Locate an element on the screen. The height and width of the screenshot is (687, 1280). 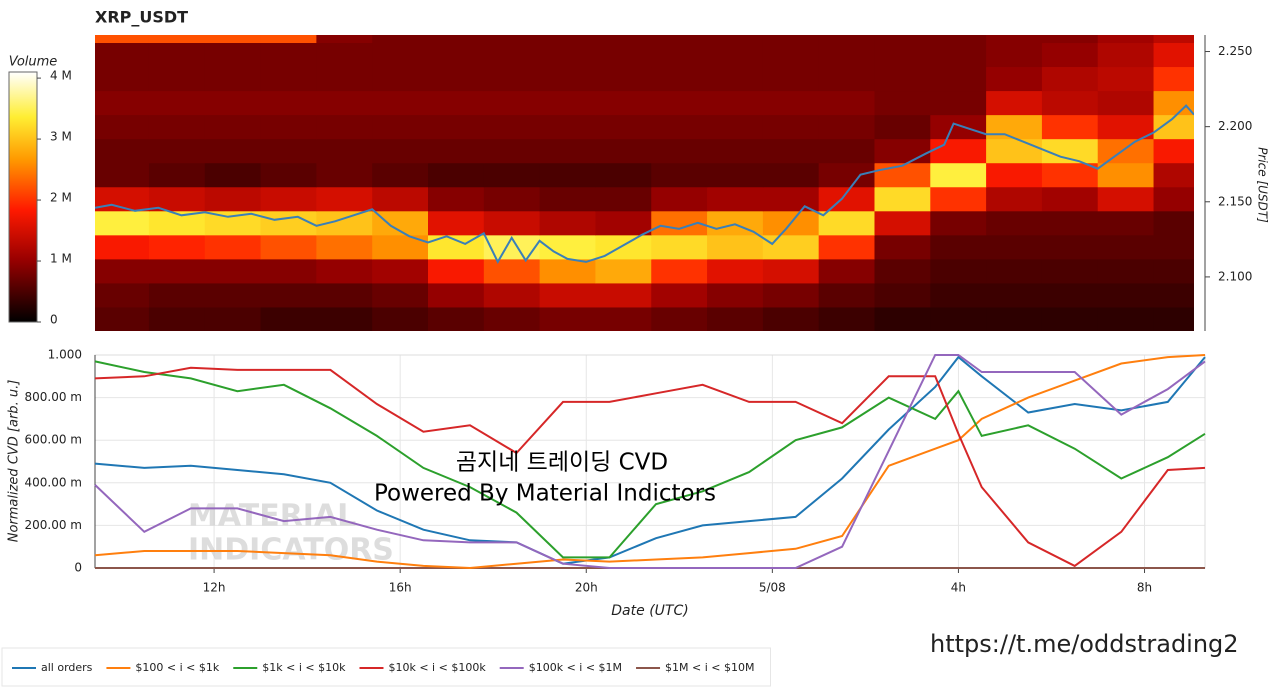
link: https://t.me/oddstrading2 is located at coordinates (1084, 644).